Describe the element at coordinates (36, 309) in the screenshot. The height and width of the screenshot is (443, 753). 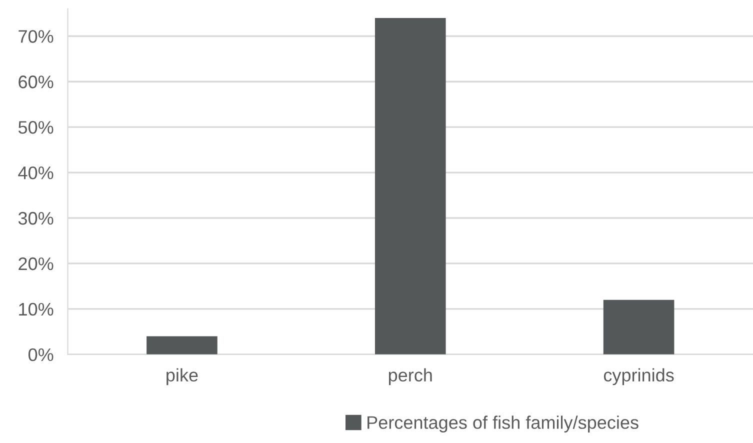
I see `y-tick-label: 10%` at that location.